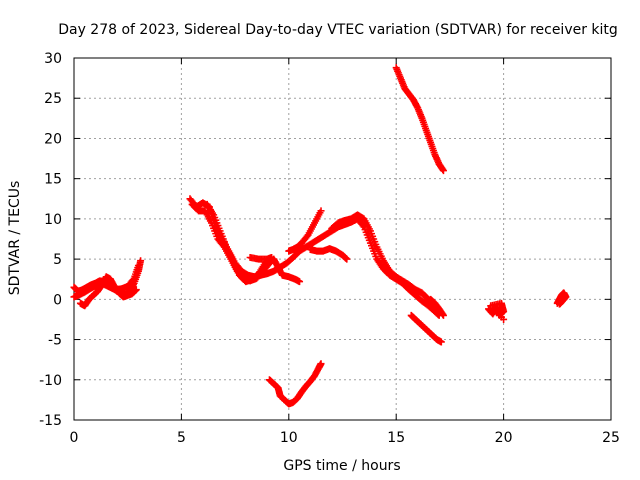  I want to click on x-tick-label: 10, so click(289, 438).